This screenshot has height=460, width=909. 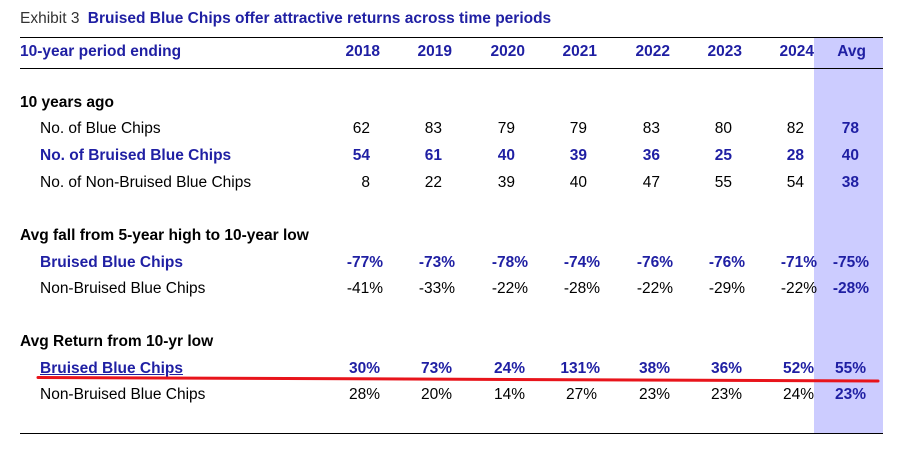 What do you see at coordinates (850, 182) in the screenshot?
I see `avg-cell: 38` at bounding box center [850, 182].